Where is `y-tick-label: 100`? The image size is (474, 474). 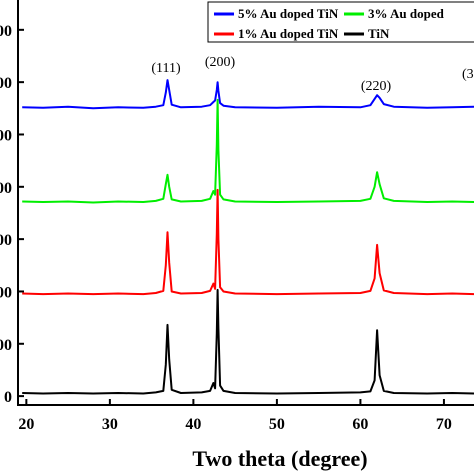
y-tick-label: 100 is located at coordinates (6, 345).